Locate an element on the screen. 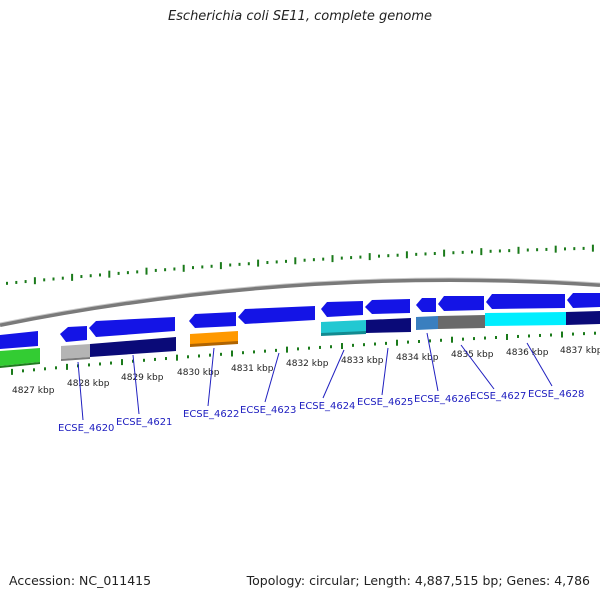 This screenshot has width=600, height=600. gene-label-ECSE_4621: ECSE_4621 is located at coordinates (144, 422).